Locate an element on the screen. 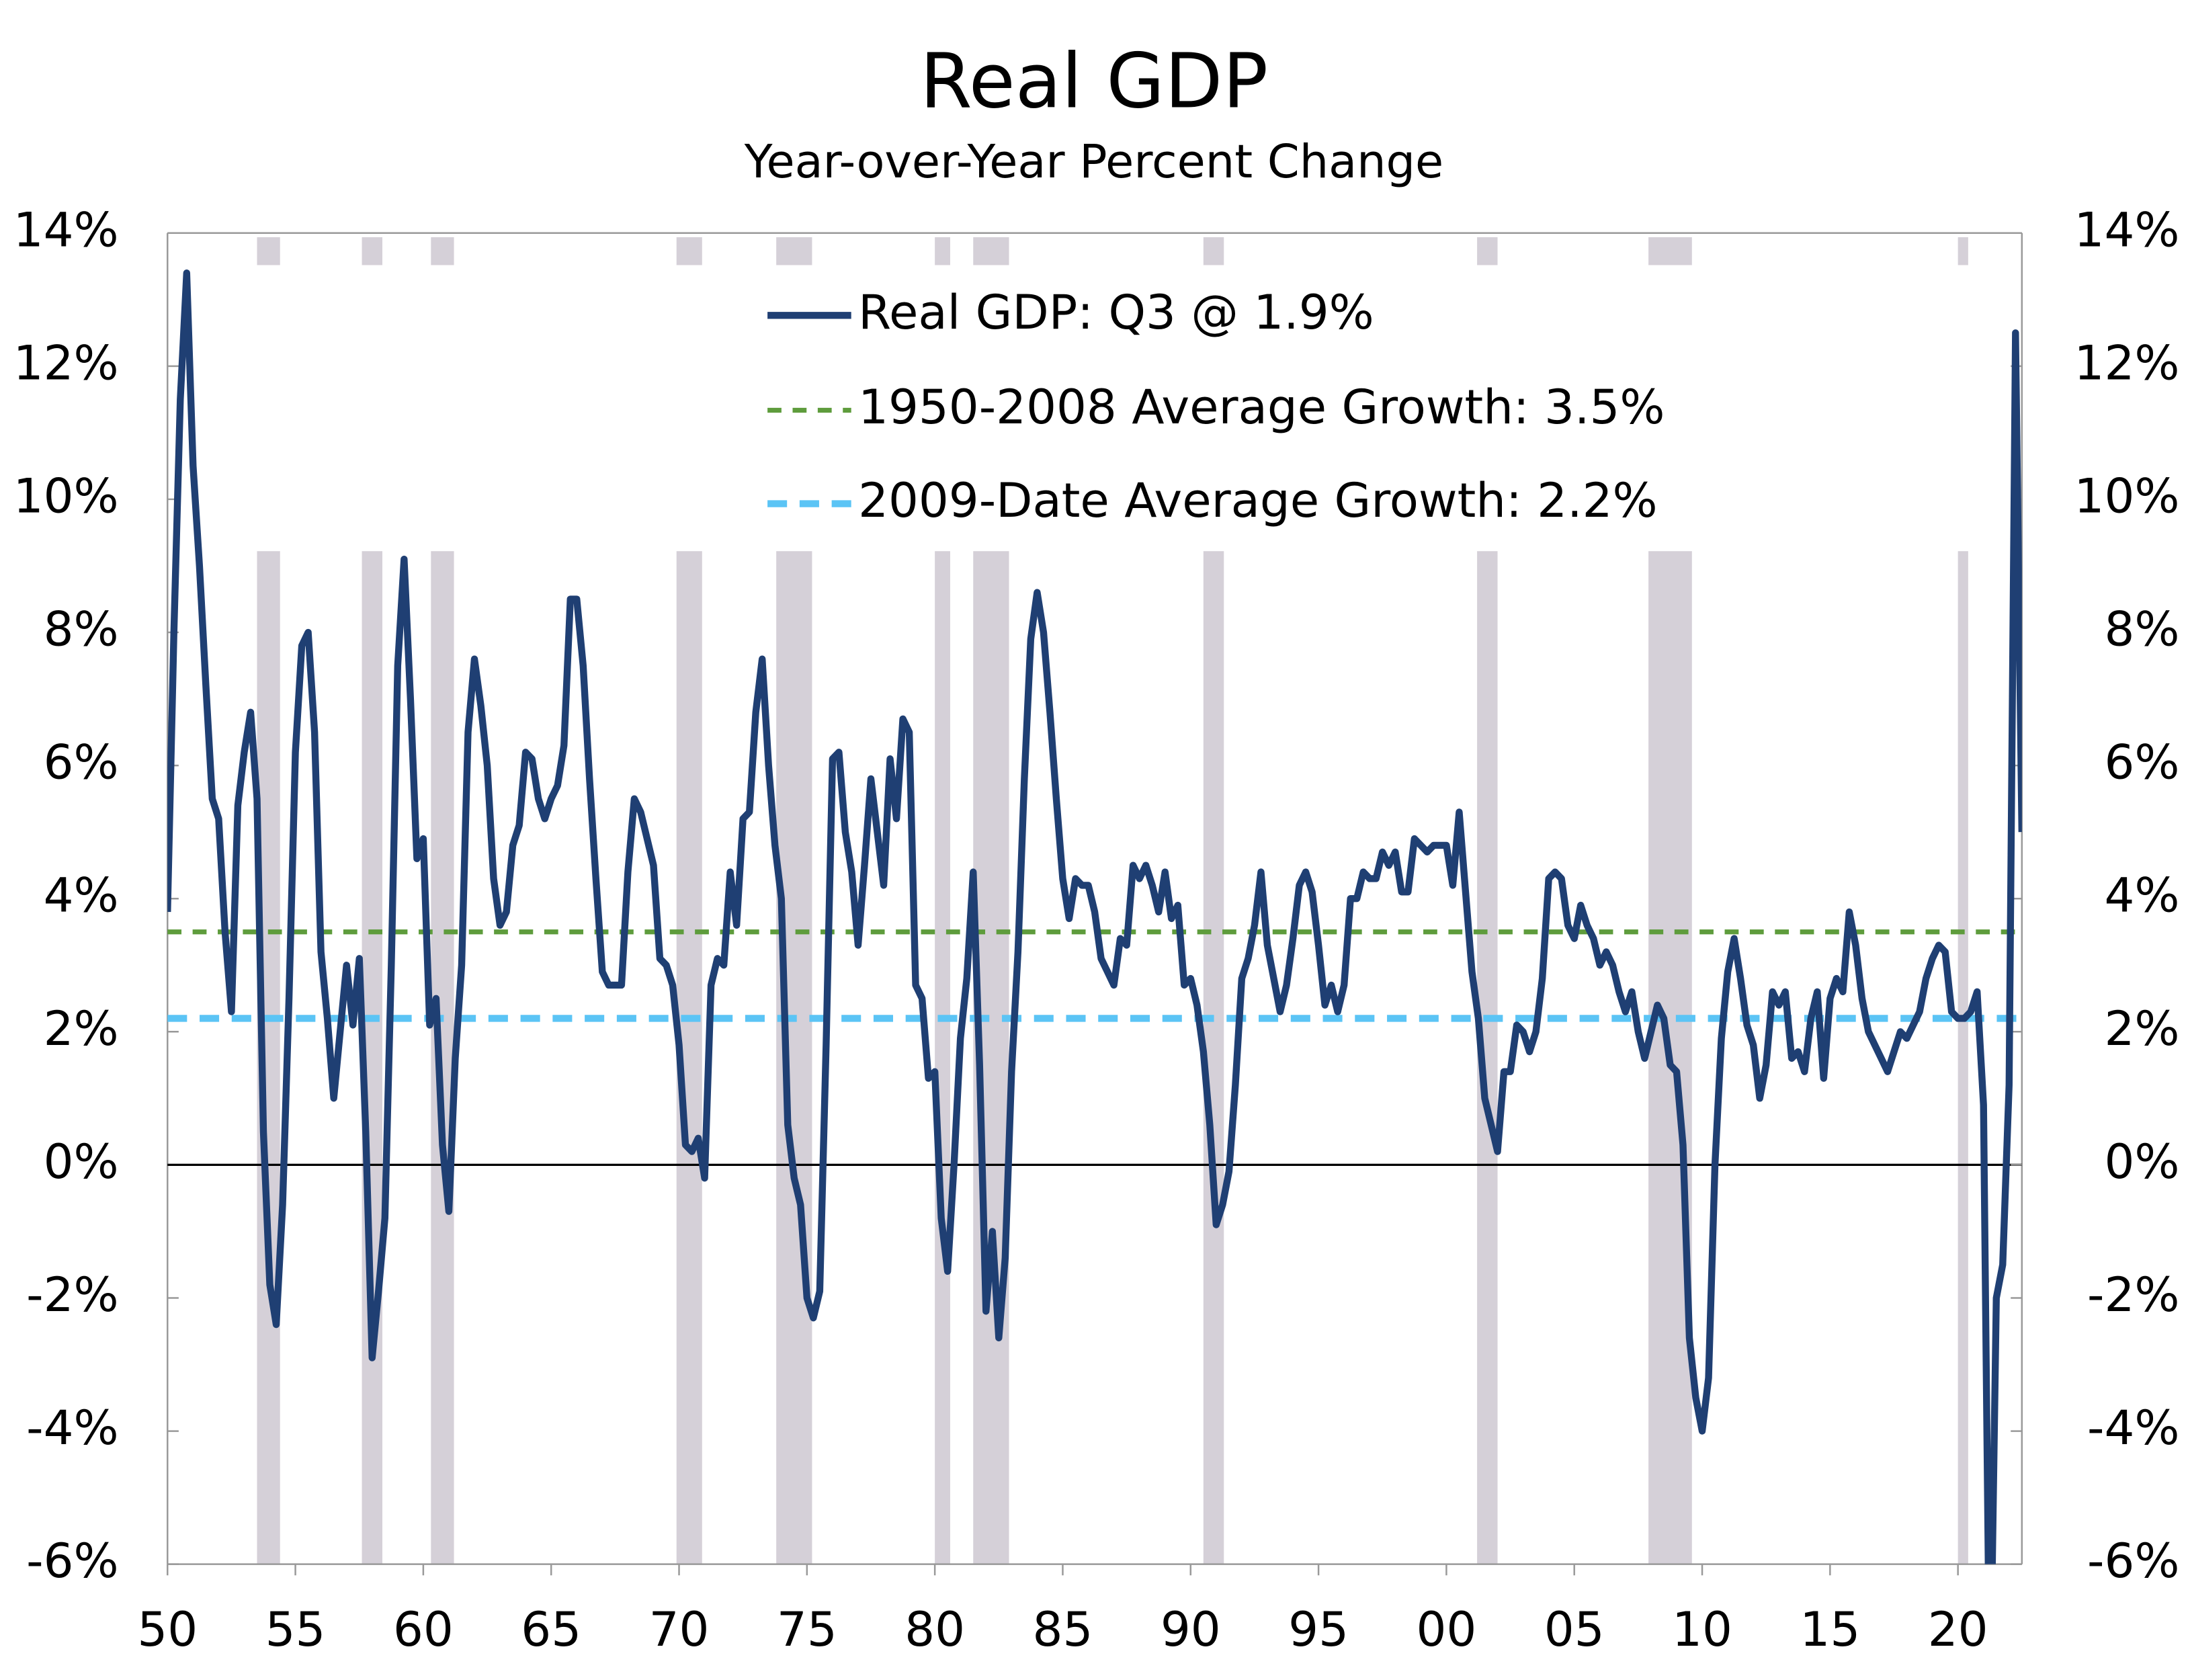 This screenshot has height=1680, width=2188. y2-tick-label: -2% is located at coordinates (2133, 1295).